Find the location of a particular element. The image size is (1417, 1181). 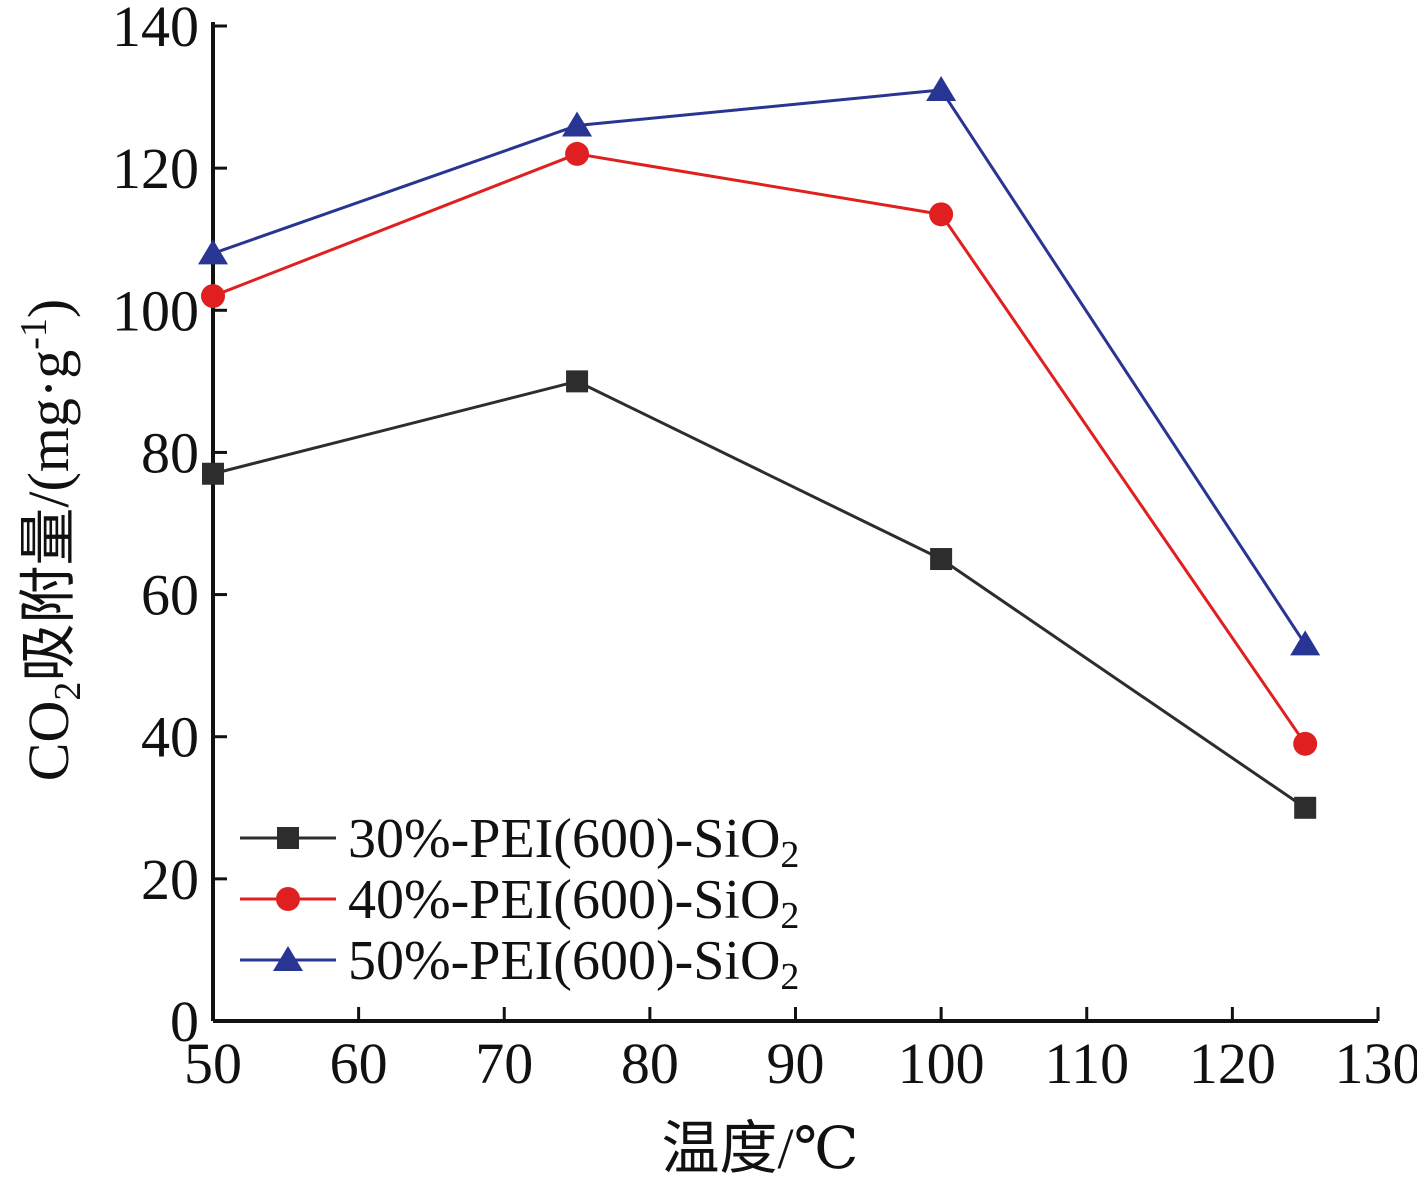

legend-marker-triangle is located at coordinates (288, 958).